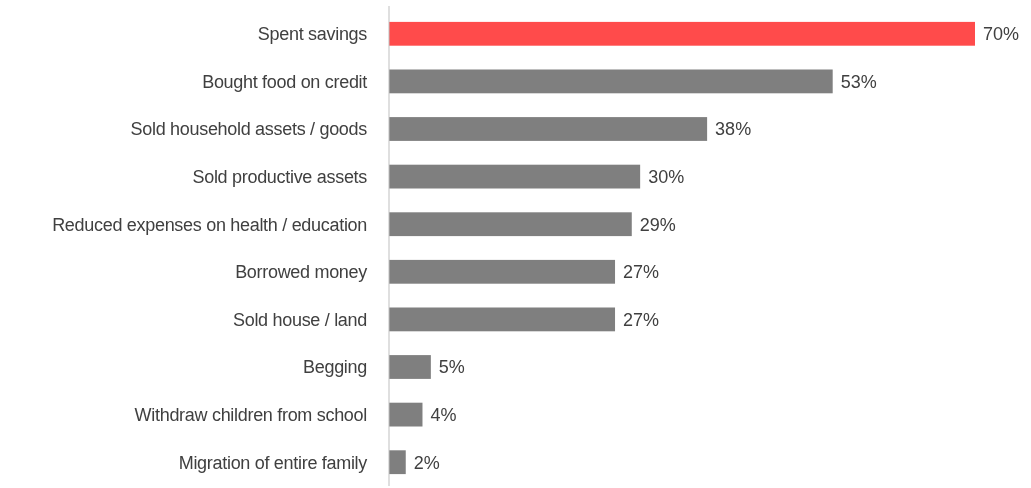  Describe the element at coordinates (733, 129) in the screenshot. I see `data-label: 38%` at that location.